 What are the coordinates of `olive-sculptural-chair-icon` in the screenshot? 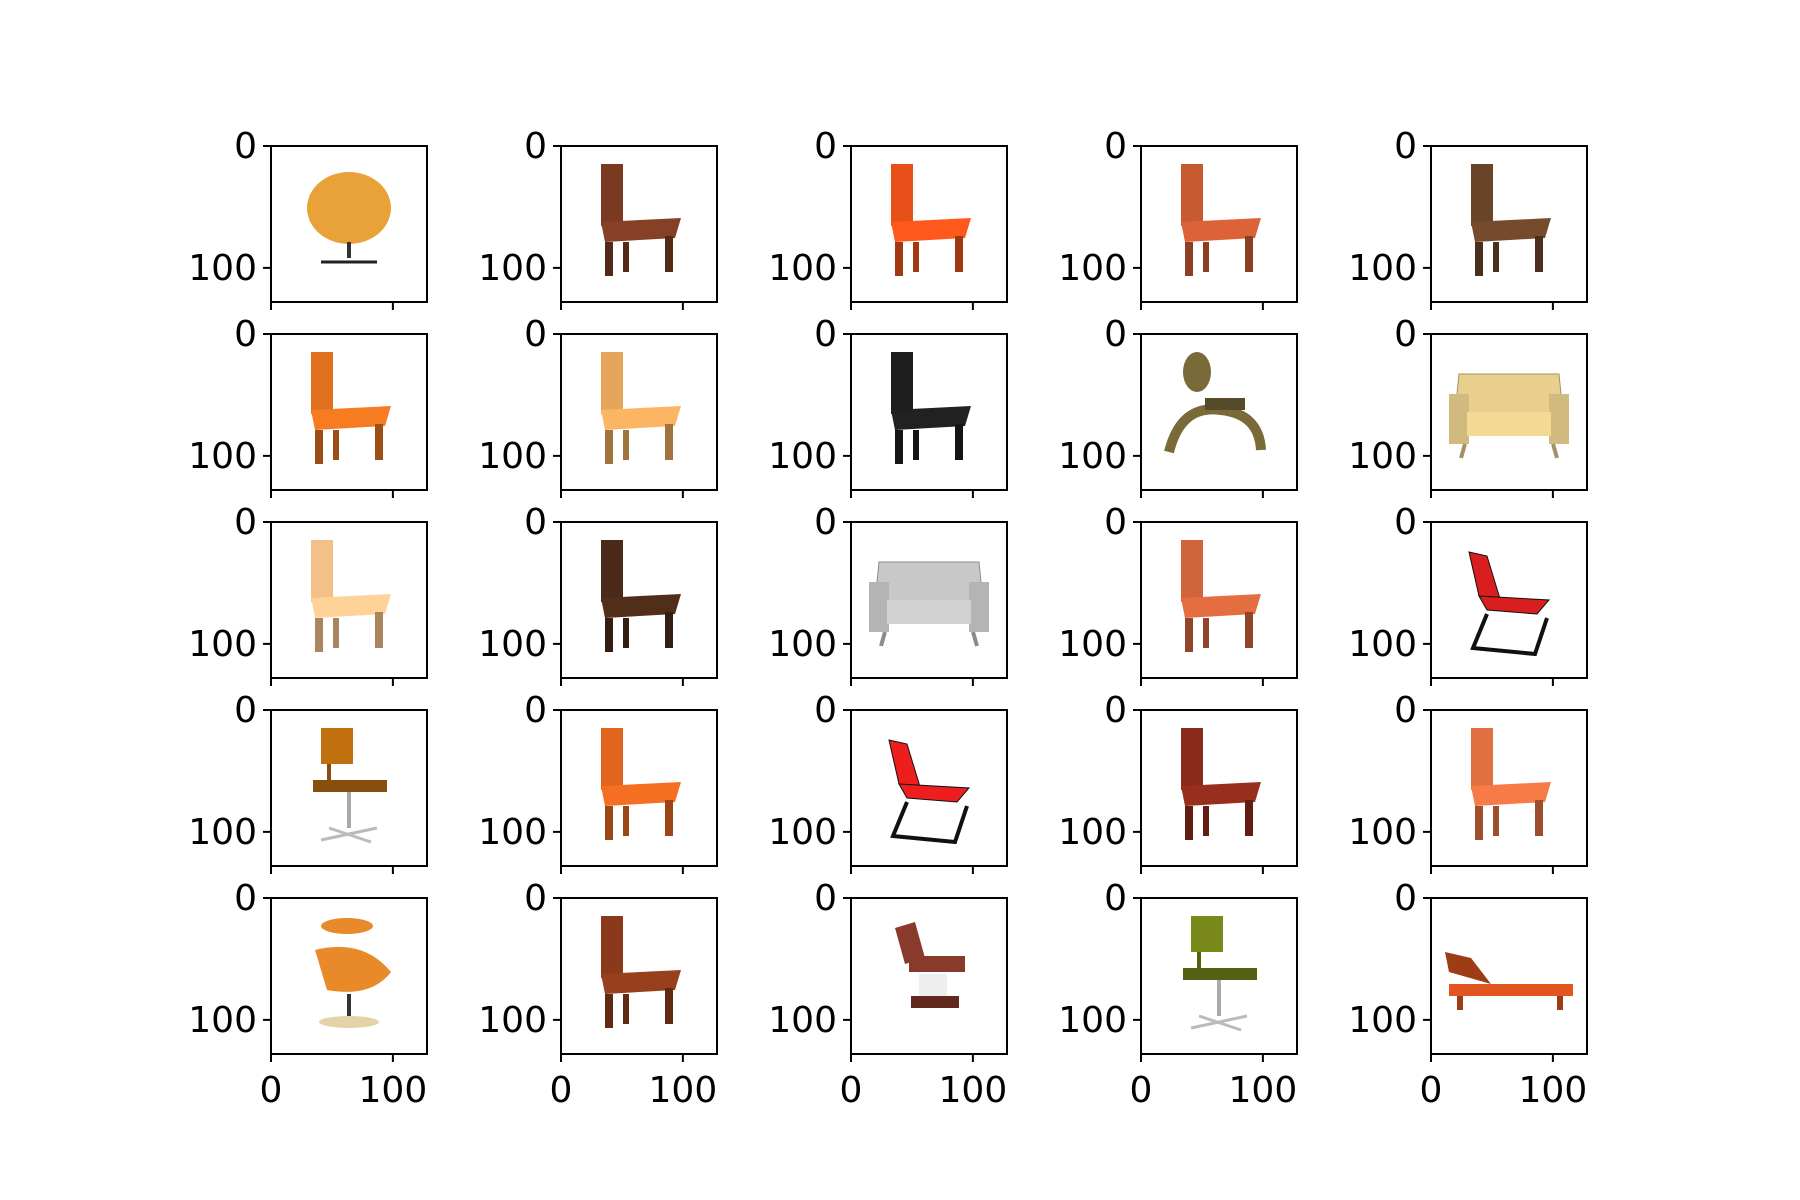 It's located at (1215, 403).